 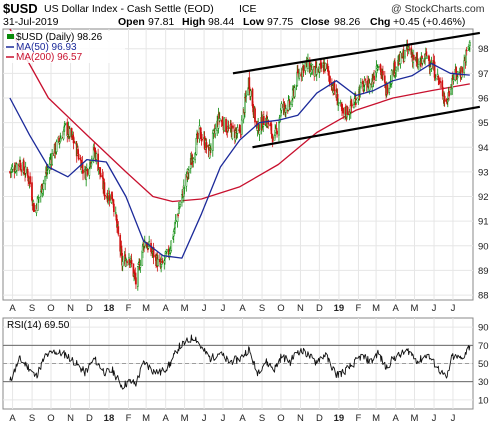 What do you see at coordinates (483, 296) in the screenshot?
I see `price-y-tick-label: 88` at bounding box center [483, 296].